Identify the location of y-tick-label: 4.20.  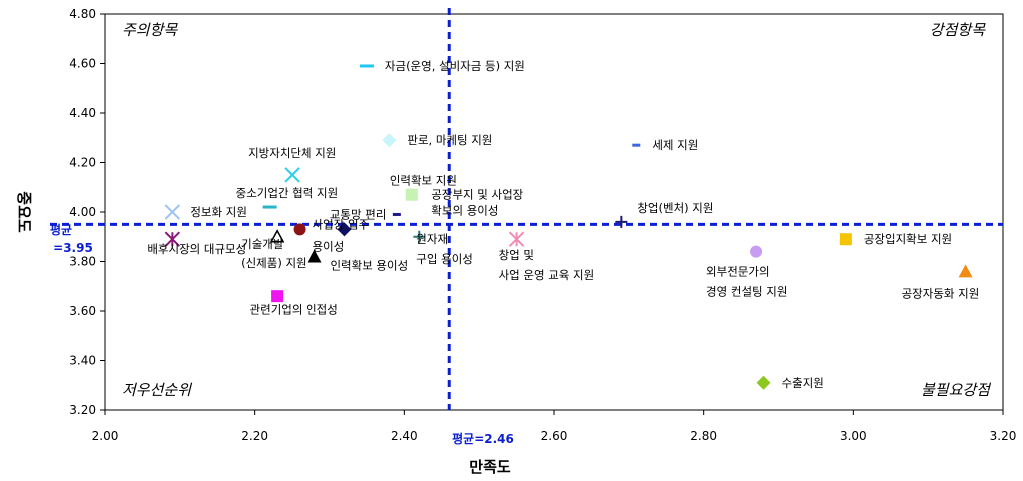
(82, 163).